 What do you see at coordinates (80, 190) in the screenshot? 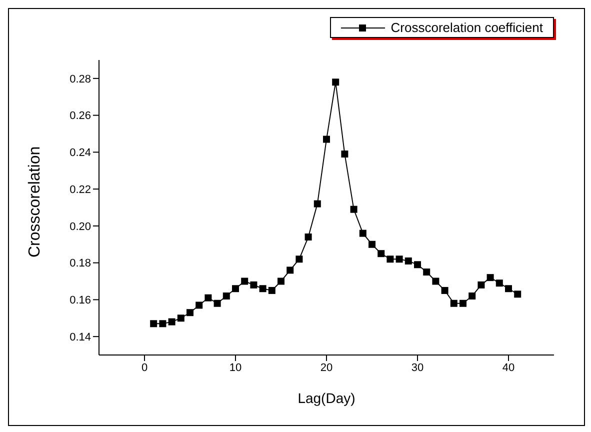
I see `y-tick-label: 0.22` at bounding box center [80, 190].